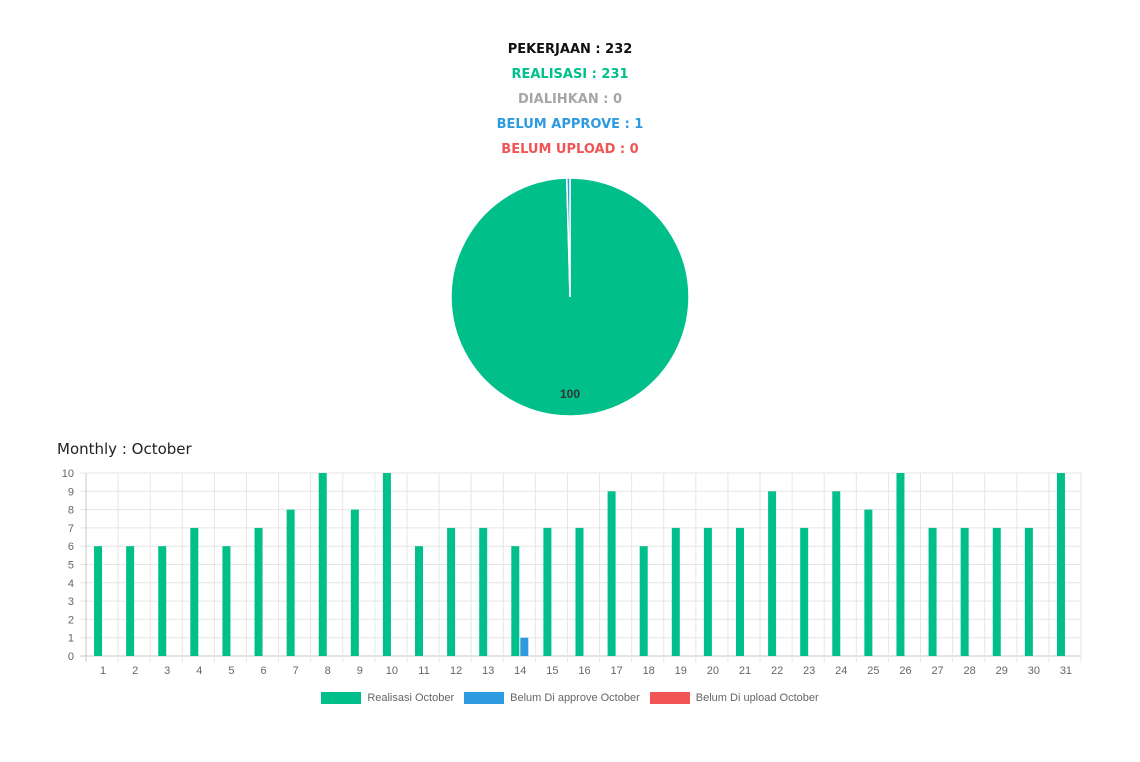 The height and width of the screenshot is (762, 1140). Describe the element at coordinates (970, 671) in the screenshot. I see `x-tick-label: 28` at that location.